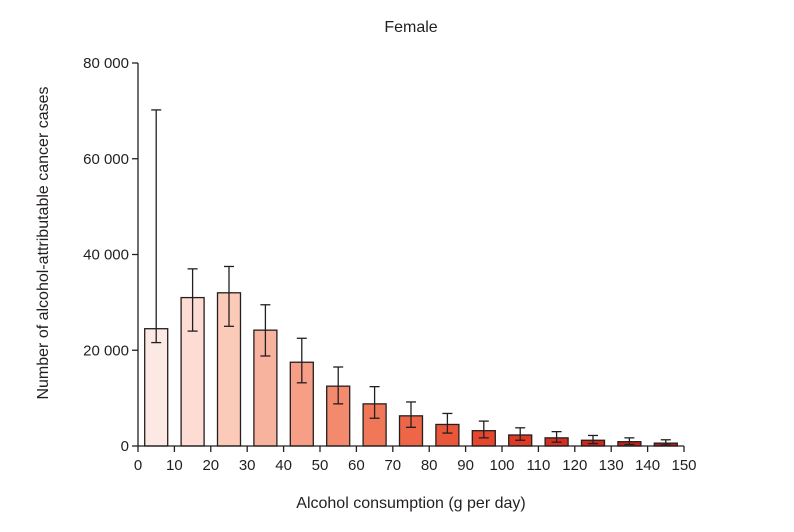 The height and width of the screenshot is (532, 794). Describe the element at coordinates (106, 255) in the screenshot. I see `y-tick-label: 40 000` at that location.